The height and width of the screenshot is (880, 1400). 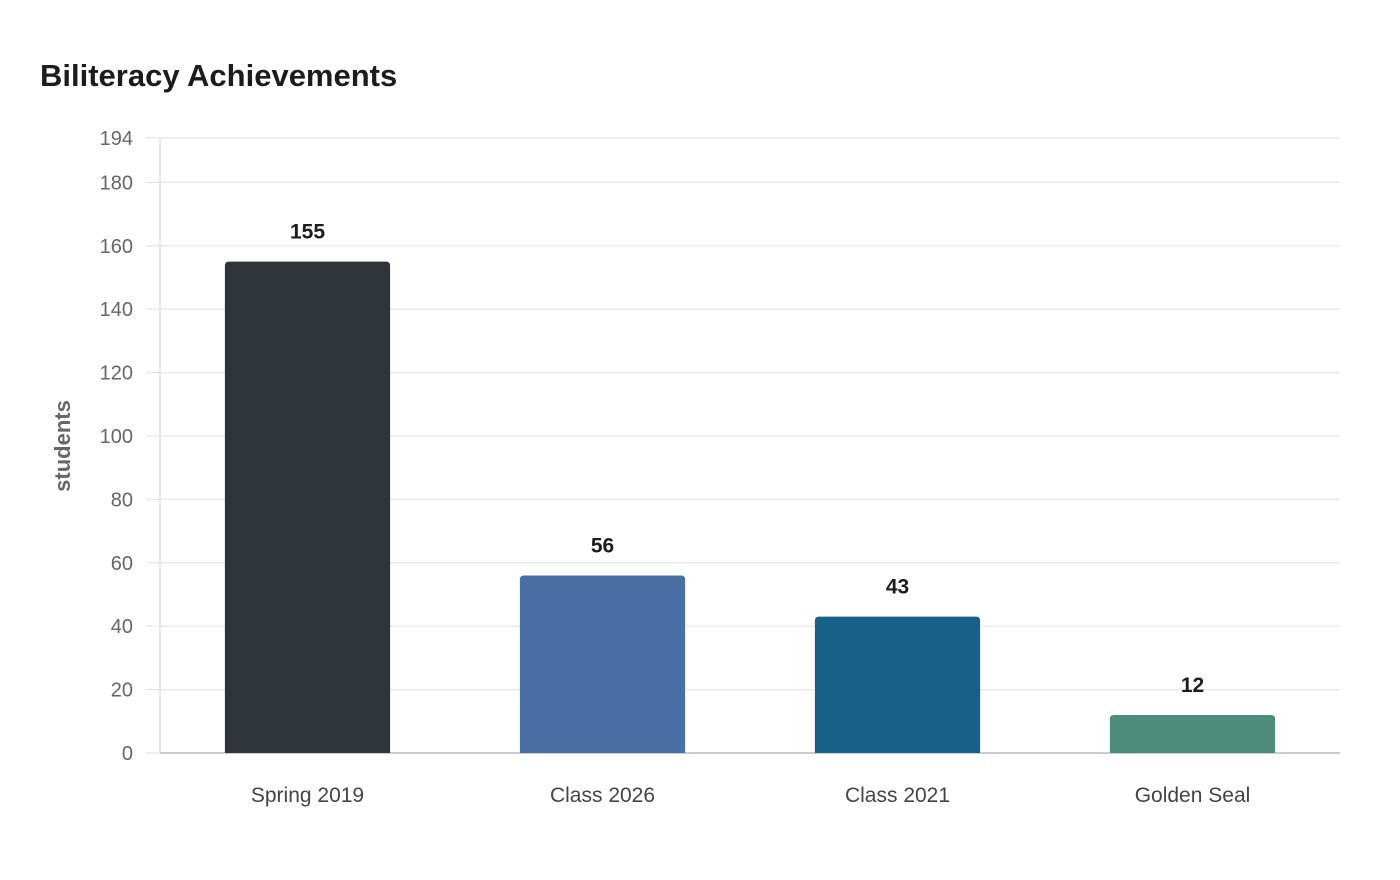 What do you see at coordinates (897, 684) in the screenshot?
I see `bar-class-2021` at bounding box center [897, 684].